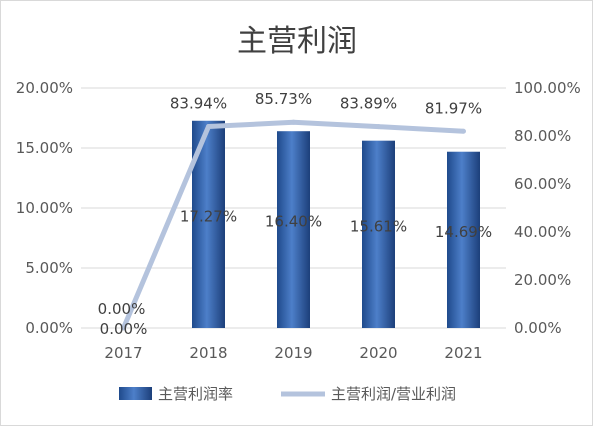 Image resolution: width=593 pixels, height=426 pixels. What do you see at coordinates (283, 99) in the screenshot?
I see `line-data-label: 85.73%` at bounding box center [283, 99].